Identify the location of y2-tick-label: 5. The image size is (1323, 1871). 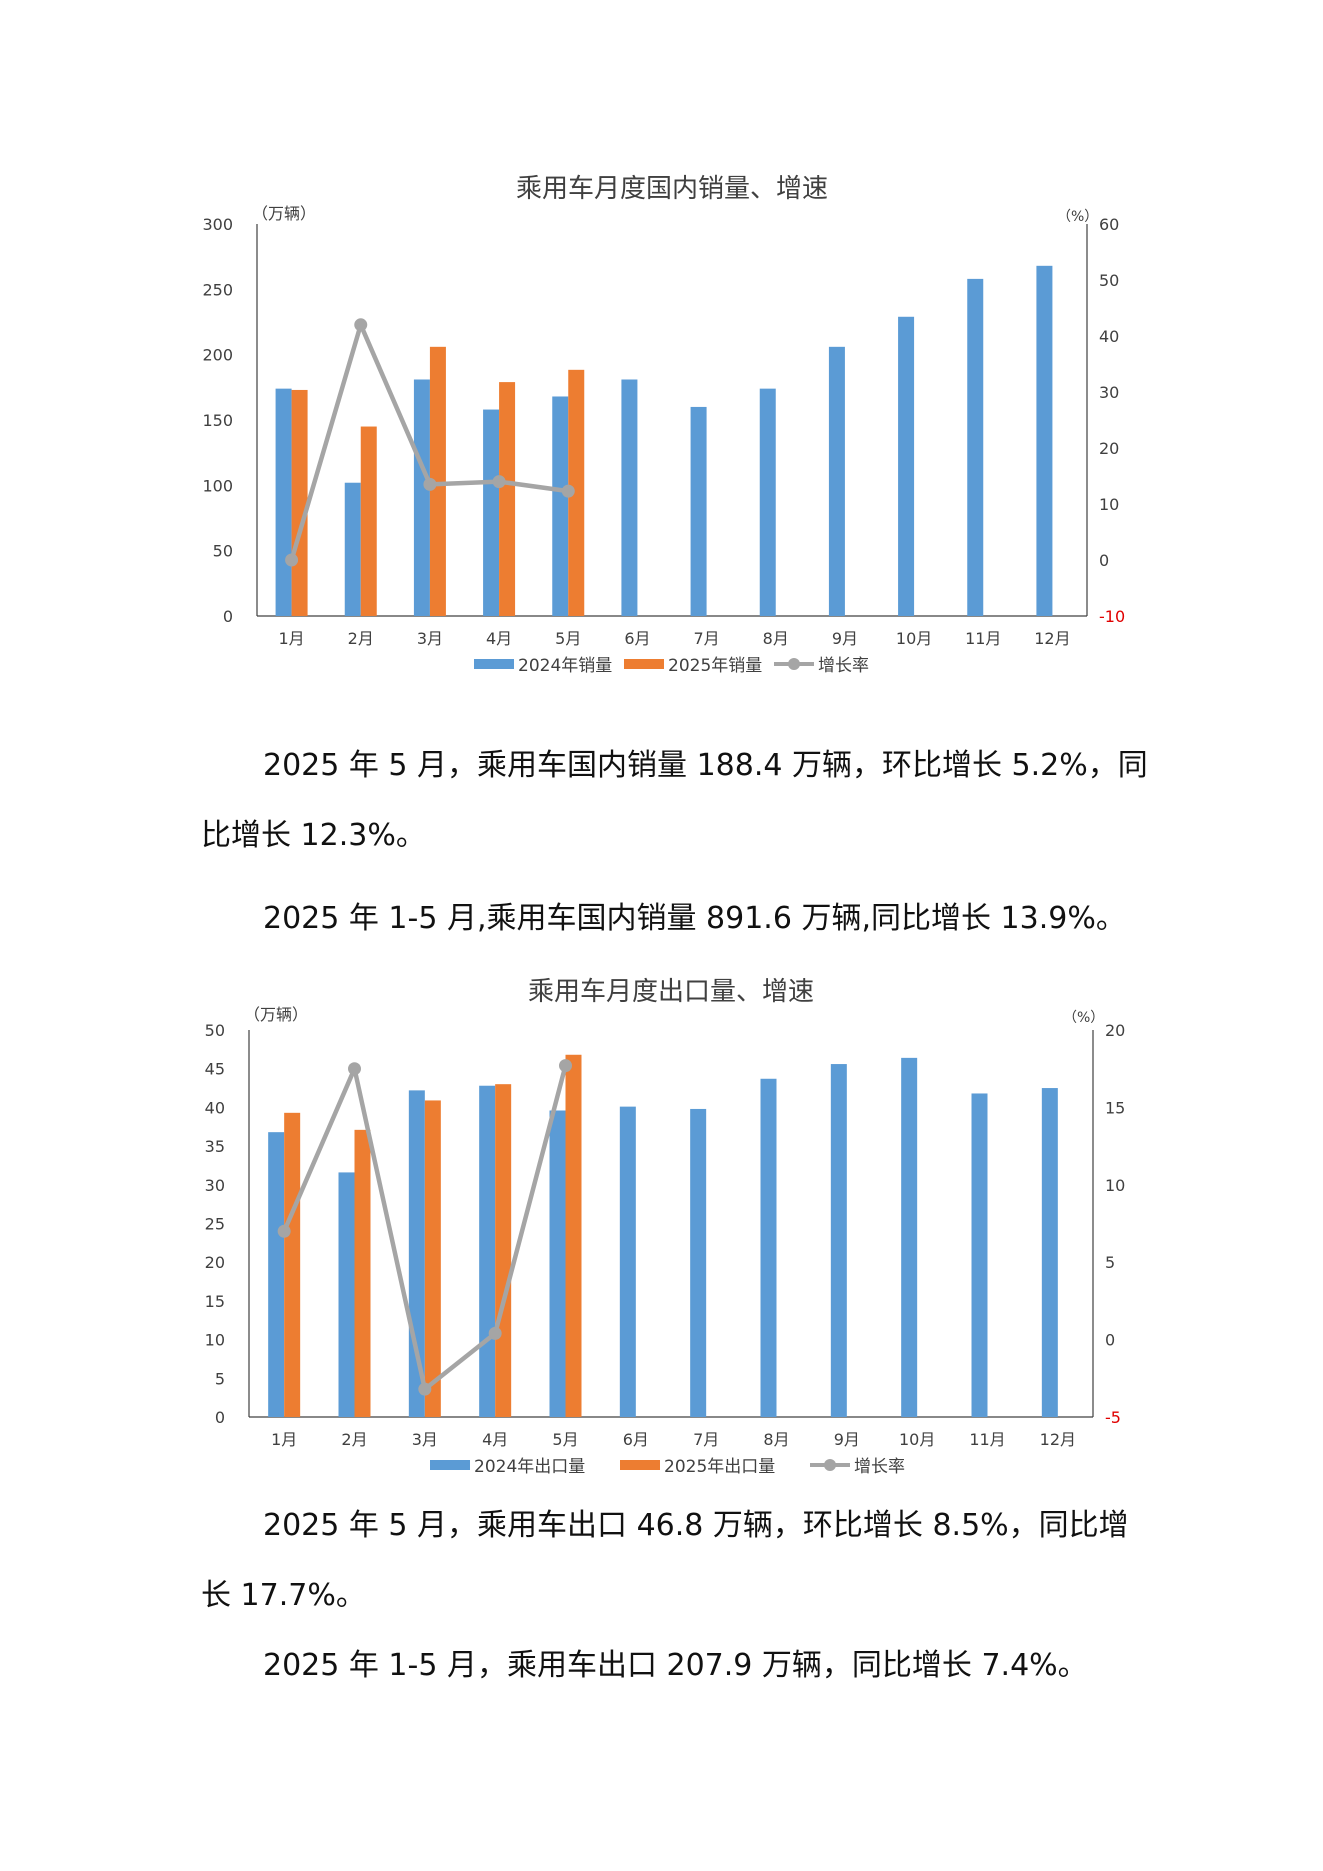
(1110, 1262).